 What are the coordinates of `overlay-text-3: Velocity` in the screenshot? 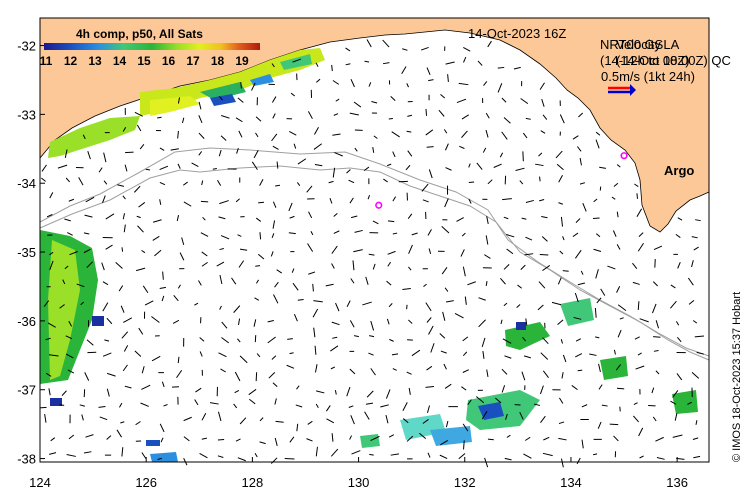 It's located at (638, 44).